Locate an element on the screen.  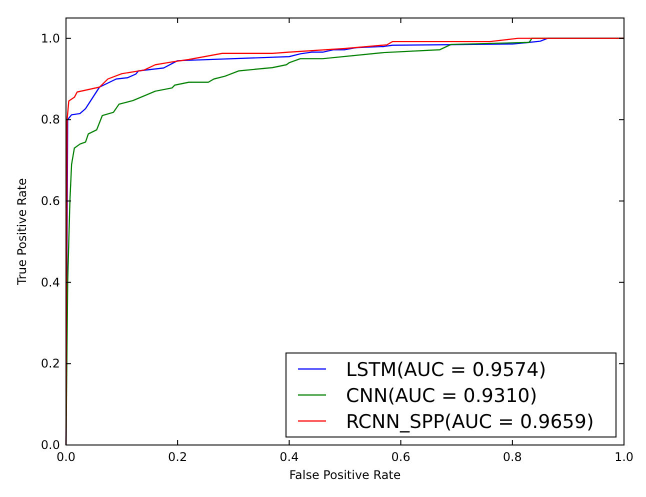
x-tick-label: 0.0 is located at coordinates (66, 457).